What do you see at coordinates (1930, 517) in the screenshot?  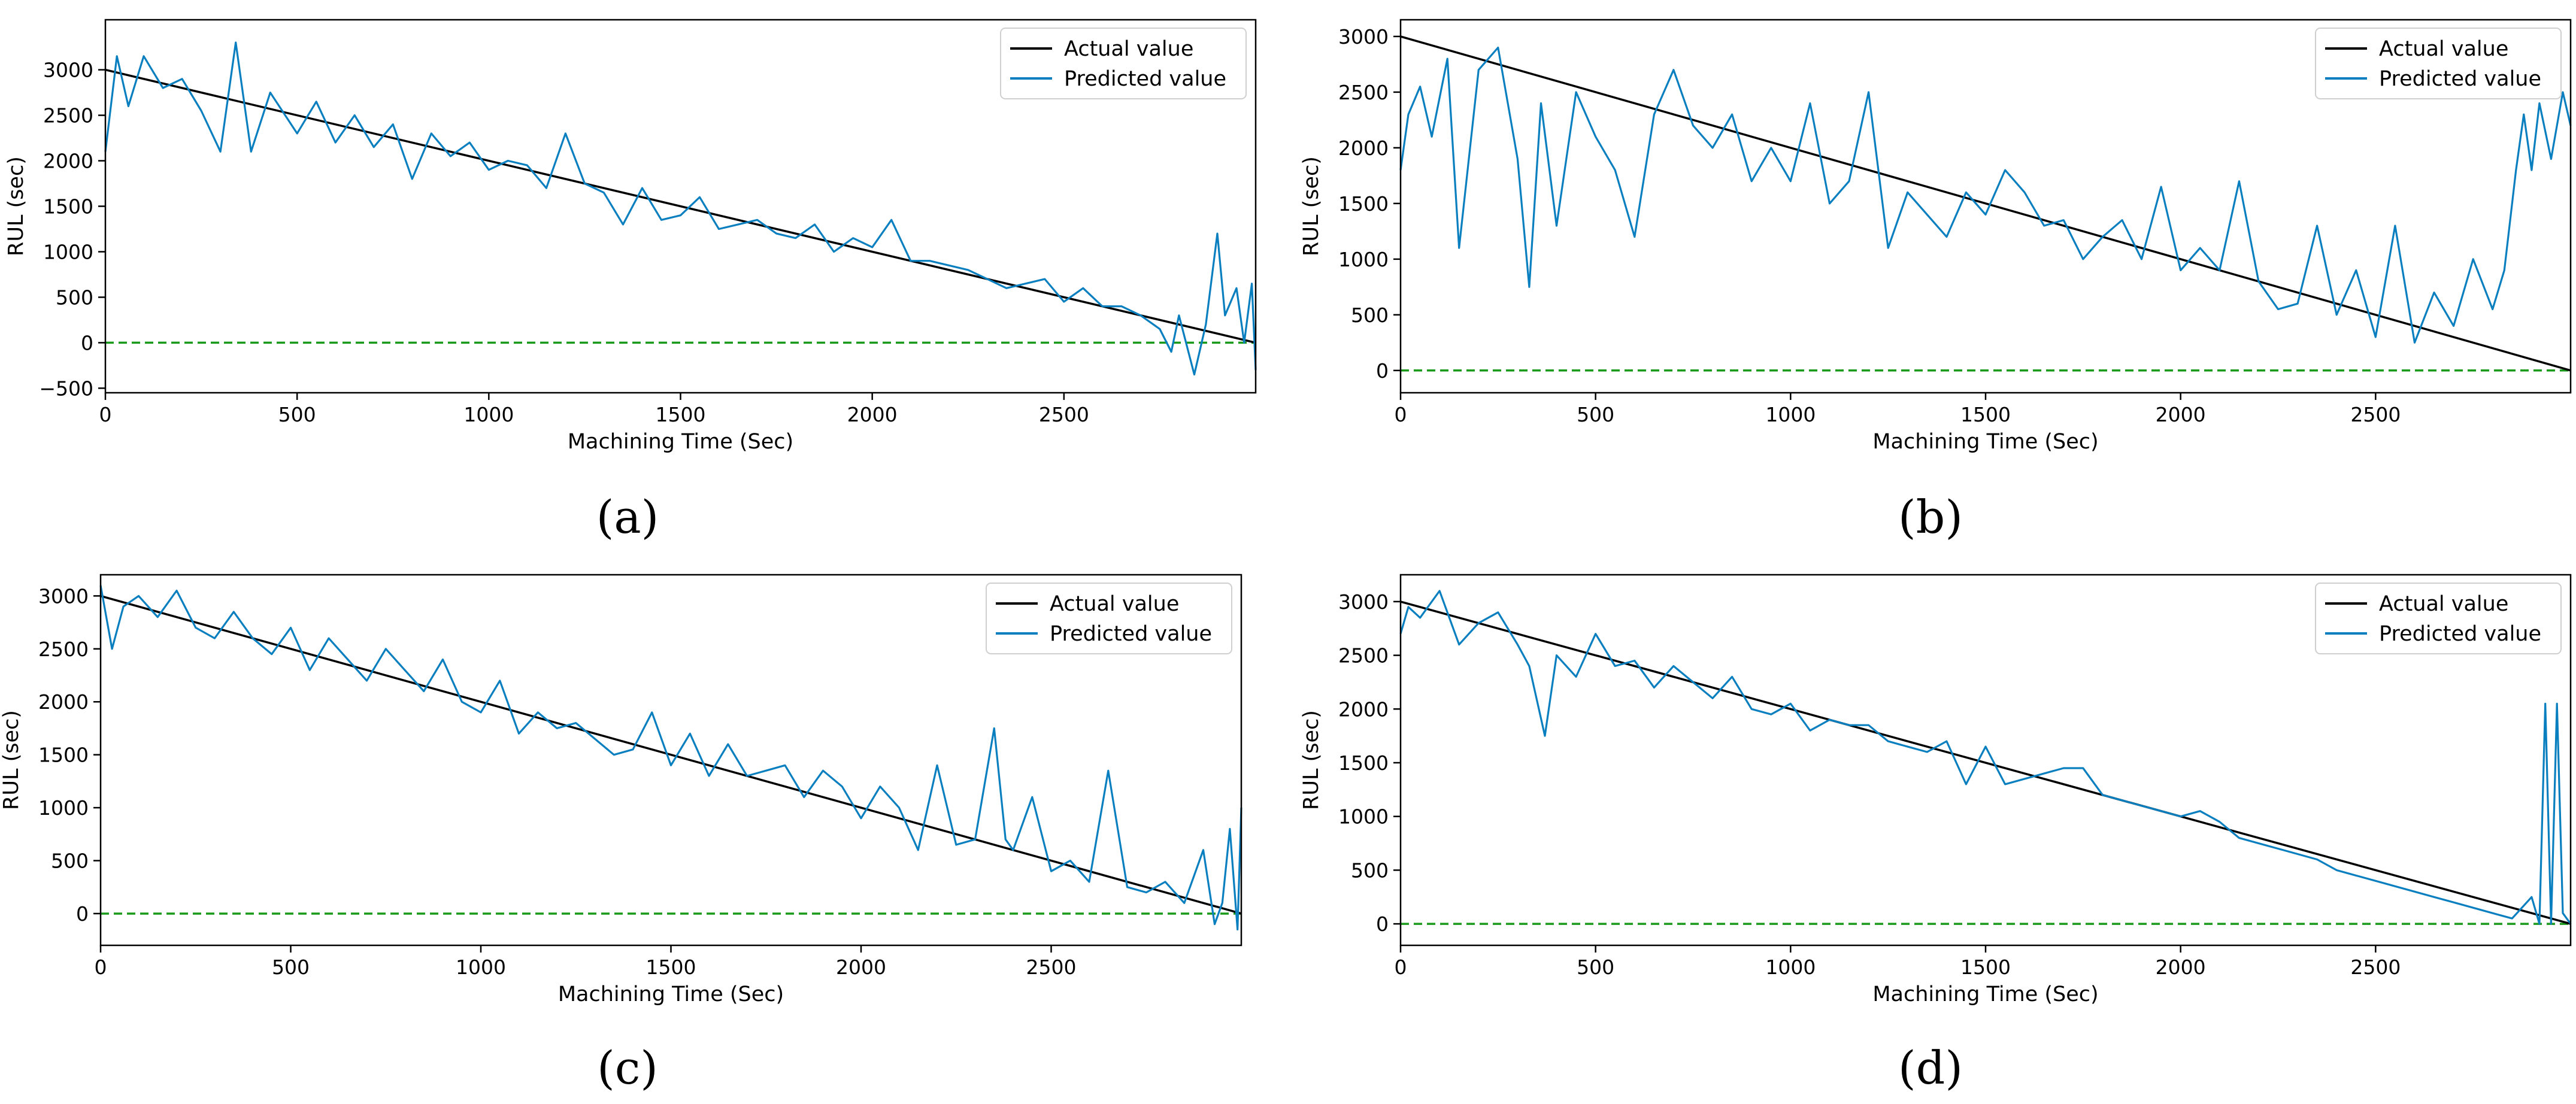 I see `subplot-caption: (b)` at bounding box center [1930, 517].